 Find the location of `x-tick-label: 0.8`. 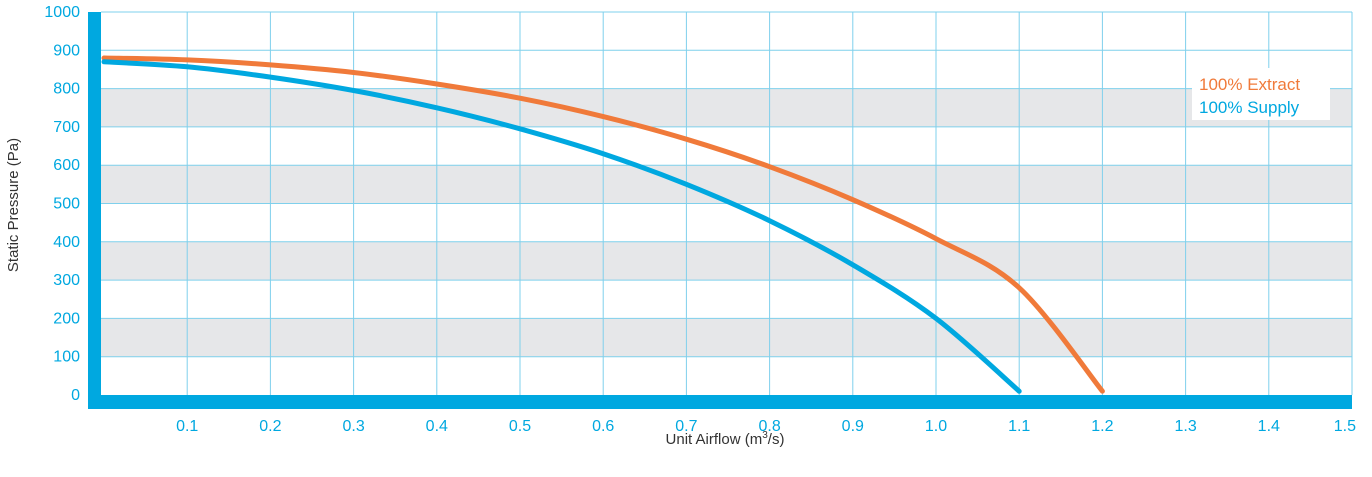

x-tick-label: 0.8 is located at coordinates (769, 426).